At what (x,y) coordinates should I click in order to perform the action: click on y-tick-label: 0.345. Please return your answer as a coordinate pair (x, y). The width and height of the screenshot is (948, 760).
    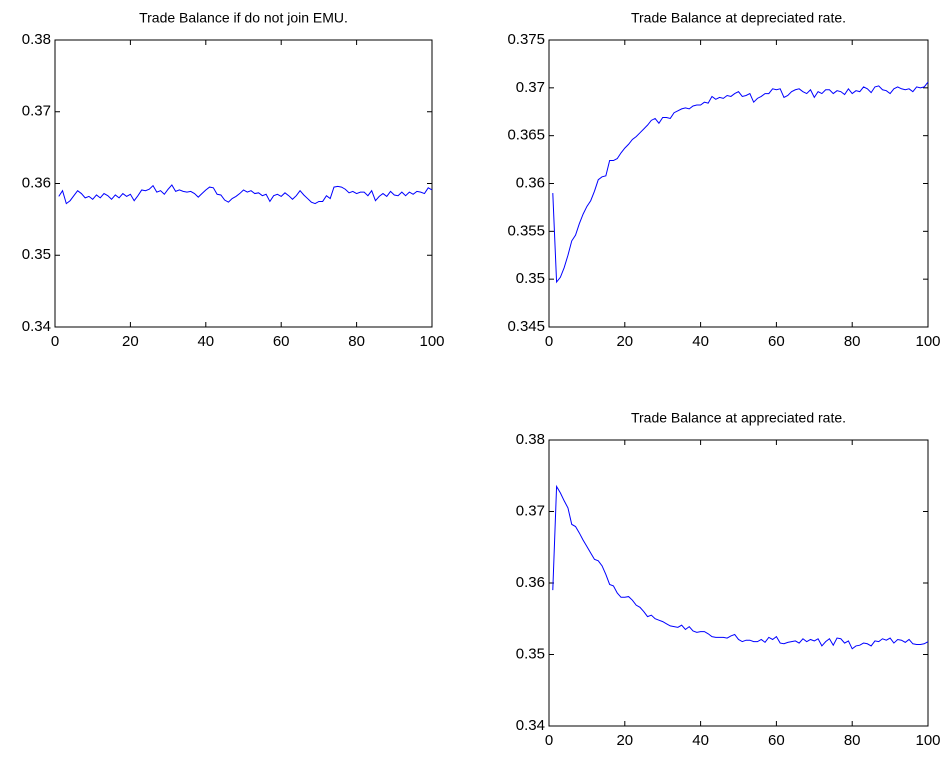
    Looking at the image, I should click on (526, 326).